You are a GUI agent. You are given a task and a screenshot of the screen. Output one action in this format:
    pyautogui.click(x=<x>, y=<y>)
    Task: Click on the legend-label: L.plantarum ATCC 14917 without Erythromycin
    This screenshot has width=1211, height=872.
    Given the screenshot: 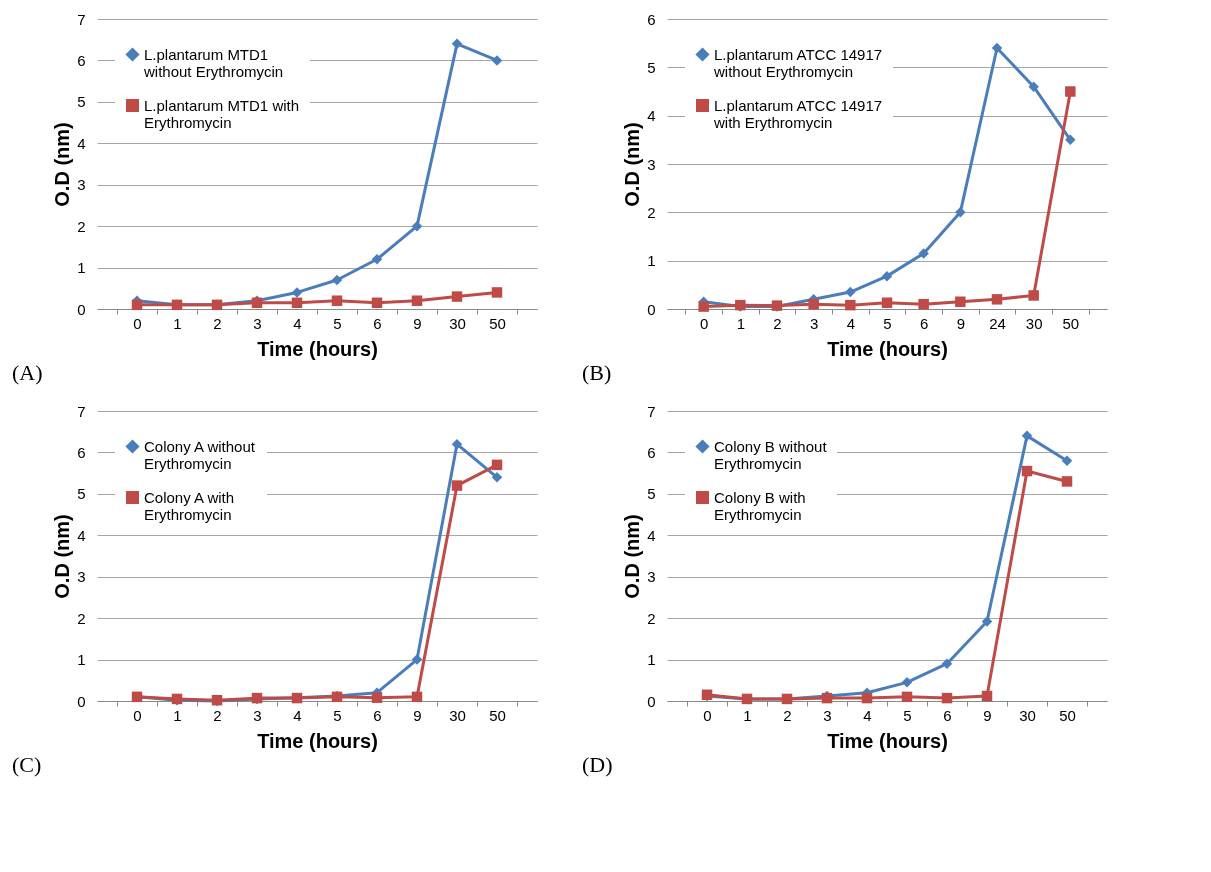 What is the action you would take?
    pyautogui.click(x=798, y=62)
    